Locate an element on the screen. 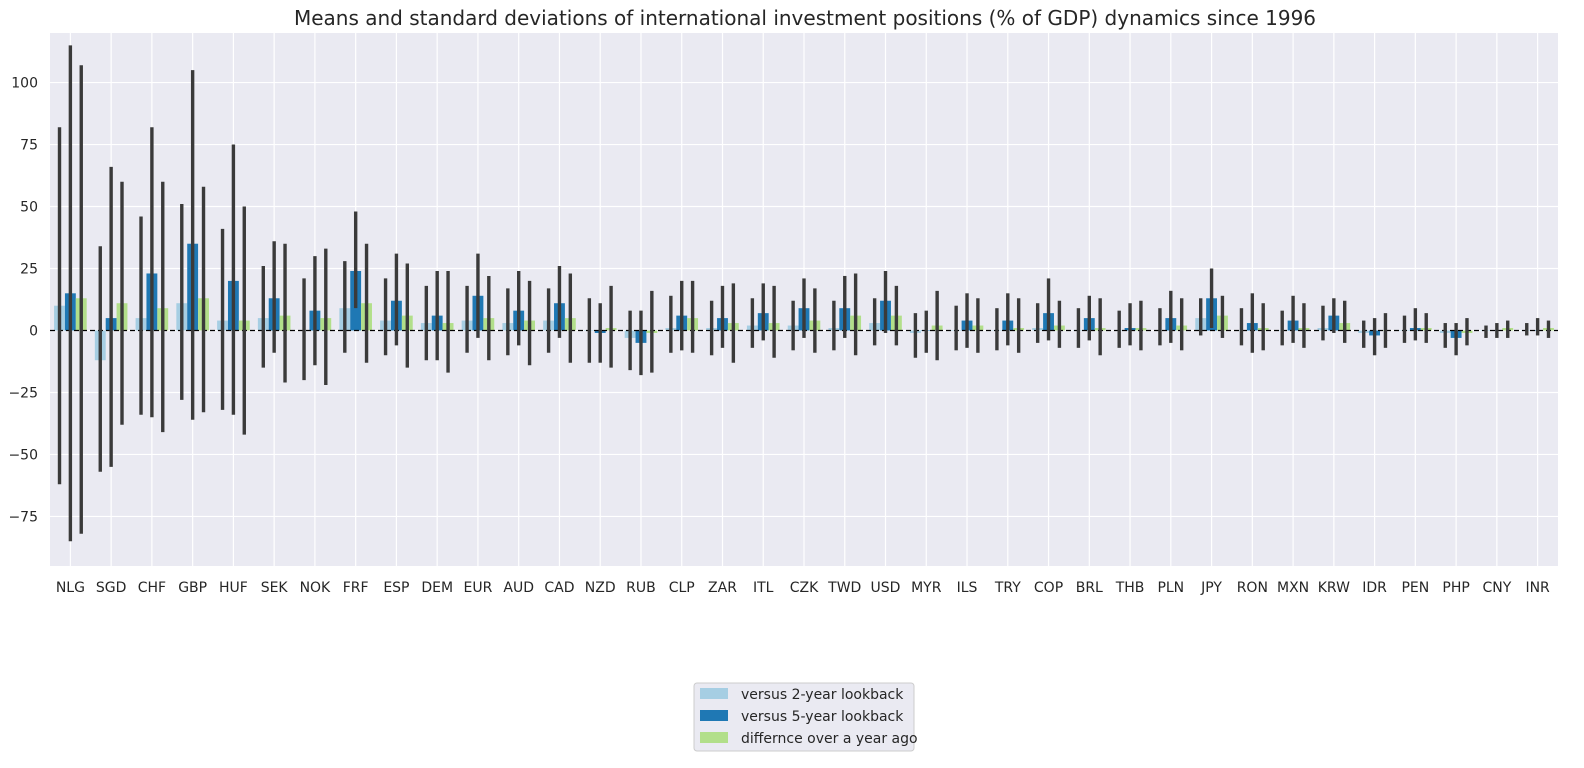 This screenshot has width=1584, height=768. x-tick-label-ils: ILS is located at coordinates (967, 588).